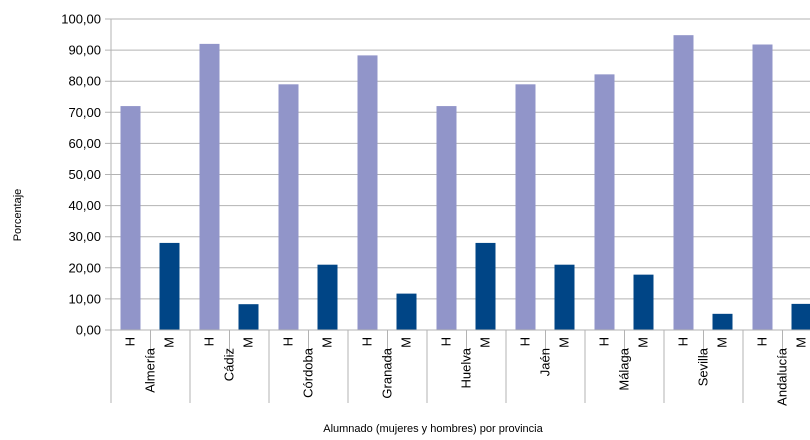  Describe the element at coordinates (229, 364) in the screenshot. I see `x-group-label: Cádiz` at that location.